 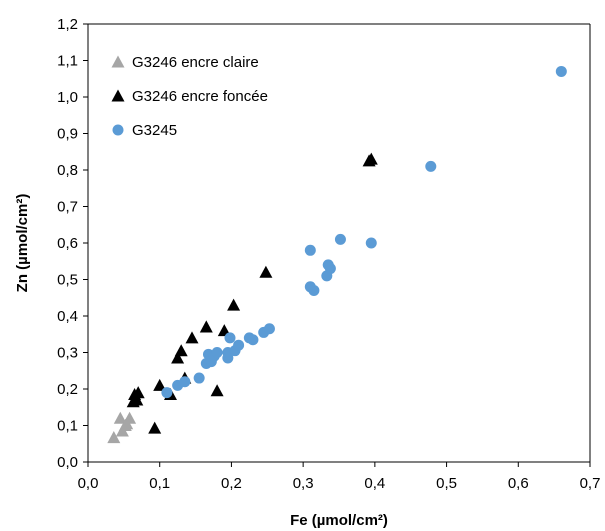 What do you see at coordinates (590, 483) in the screenshot?
I see `x-tick-label: 0,7` at bounding box center [590, 483].